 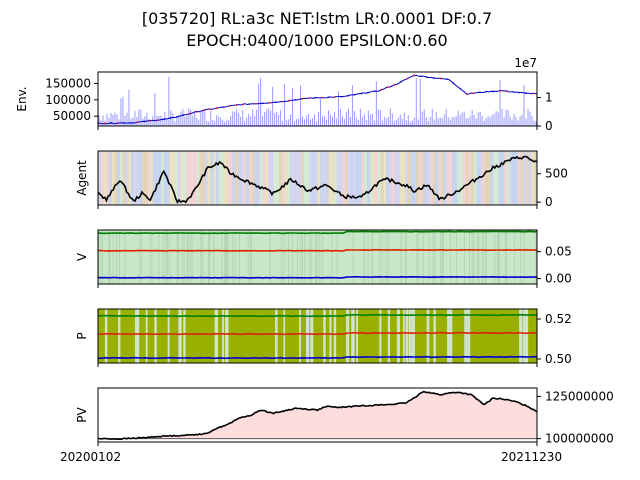 What do you see at coordinates (549, 98) in the screenshot?
I see `env-right-1-tick-label: 1` at bounding box center [549, 98].